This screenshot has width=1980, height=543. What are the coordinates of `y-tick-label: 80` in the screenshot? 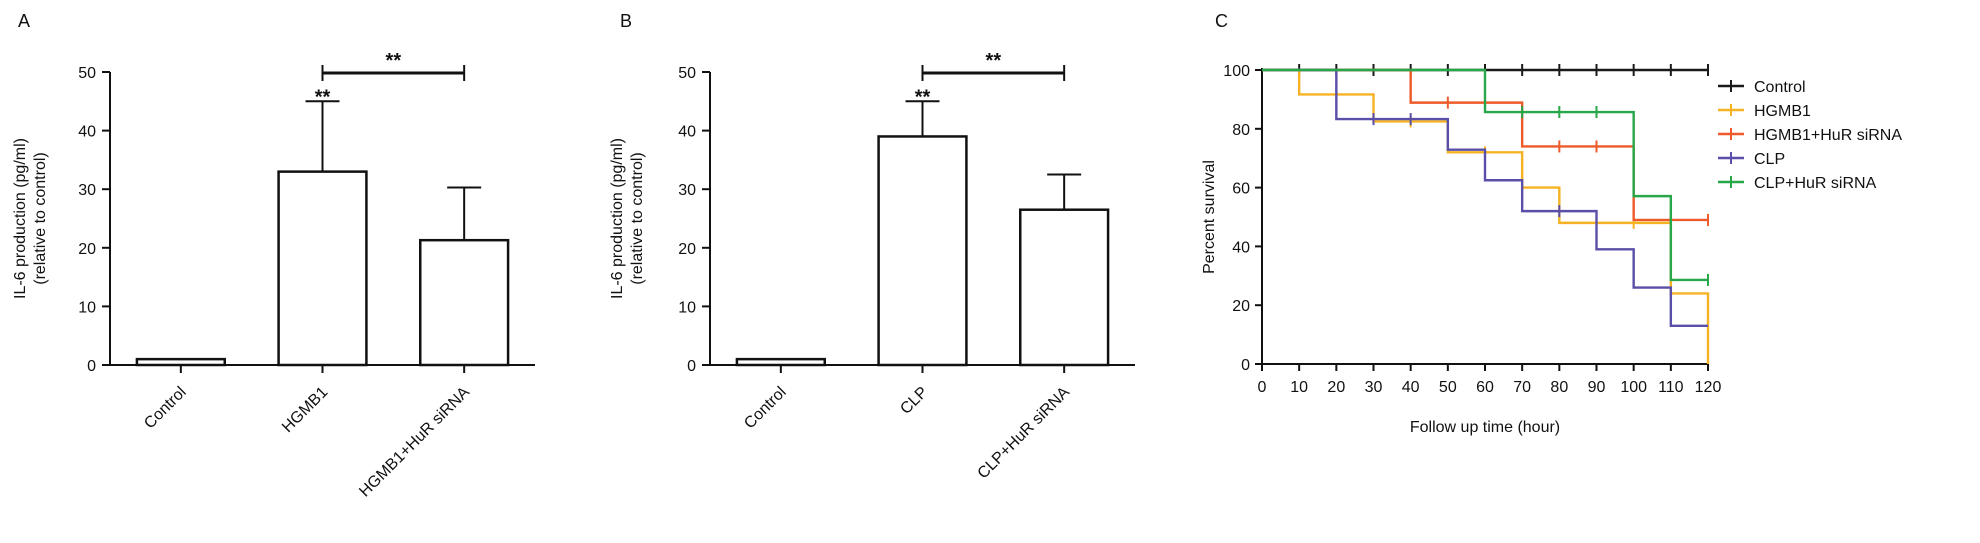 It's located at (1241, 130).